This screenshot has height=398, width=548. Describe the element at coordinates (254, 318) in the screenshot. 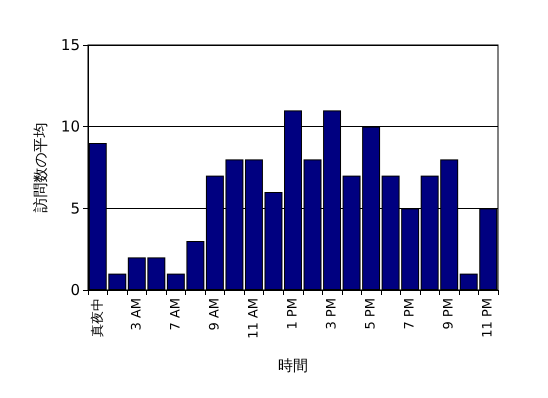

I see `x-tick-label: 11 AM` at that location.